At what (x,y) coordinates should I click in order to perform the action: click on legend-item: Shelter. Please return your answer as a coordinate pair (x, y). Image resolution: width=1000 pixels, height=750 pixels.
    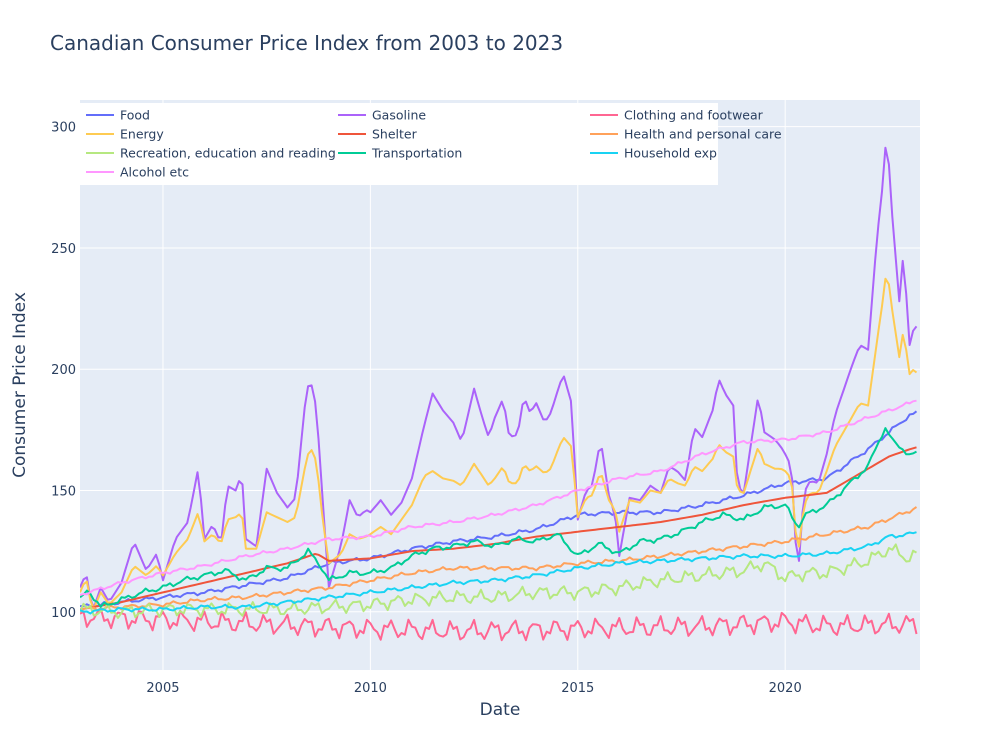
    Looking at the image, I should click on (378, 134).